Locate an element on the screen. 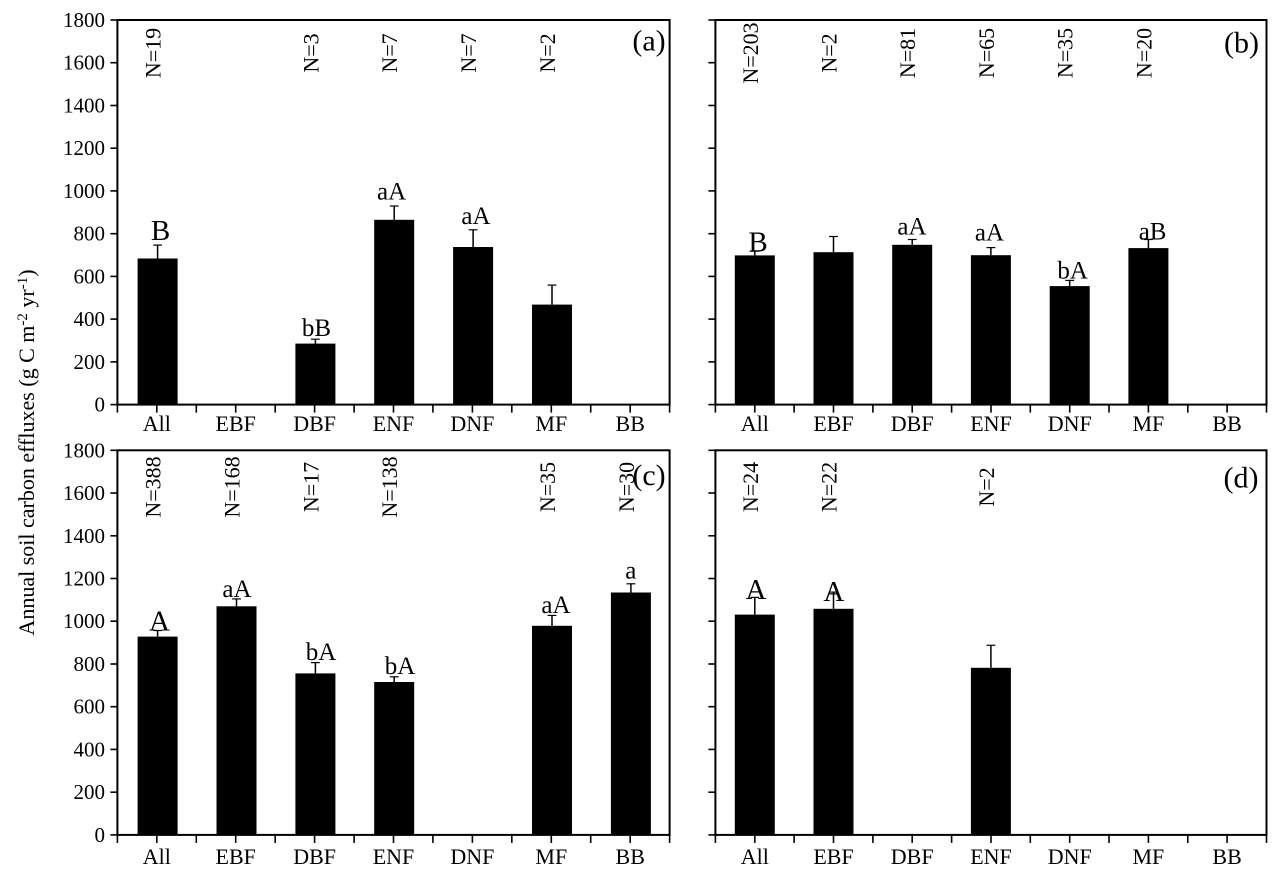  svg-text: N=22 is located at coordinates (829, 487).